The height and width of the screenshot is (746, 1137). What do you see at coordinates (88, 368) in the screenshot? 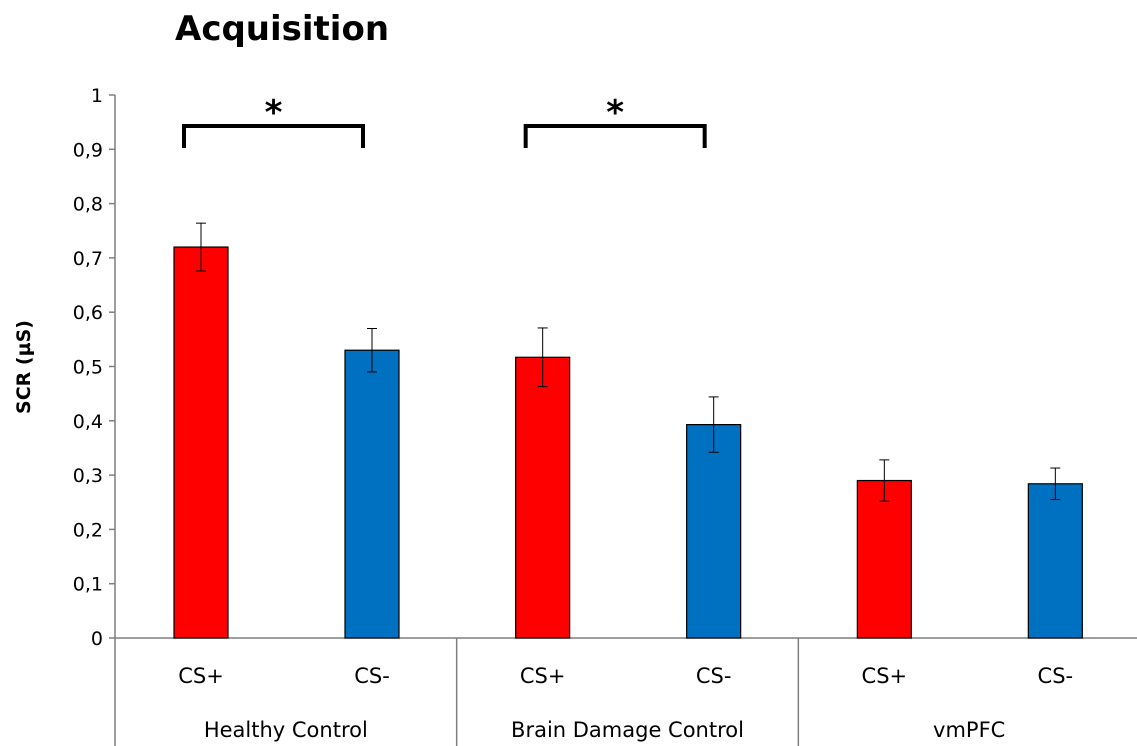
I see `y-tick-label: 0,5` at bounding box center [88, 368].